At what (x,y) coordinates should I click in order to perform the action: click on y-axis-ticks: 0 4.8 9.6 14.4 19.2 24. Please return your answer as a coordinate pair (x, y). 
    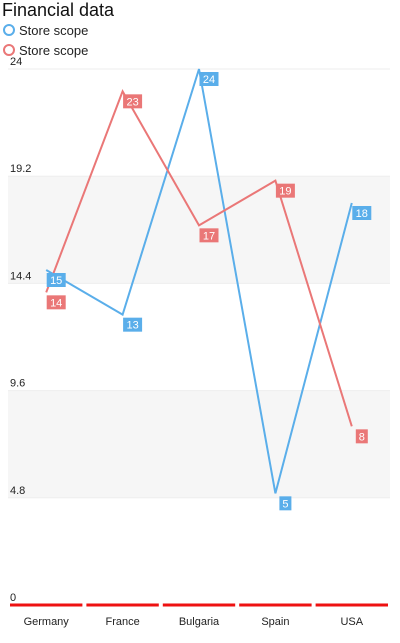
    Looking at the image, I should click on (20, 330).